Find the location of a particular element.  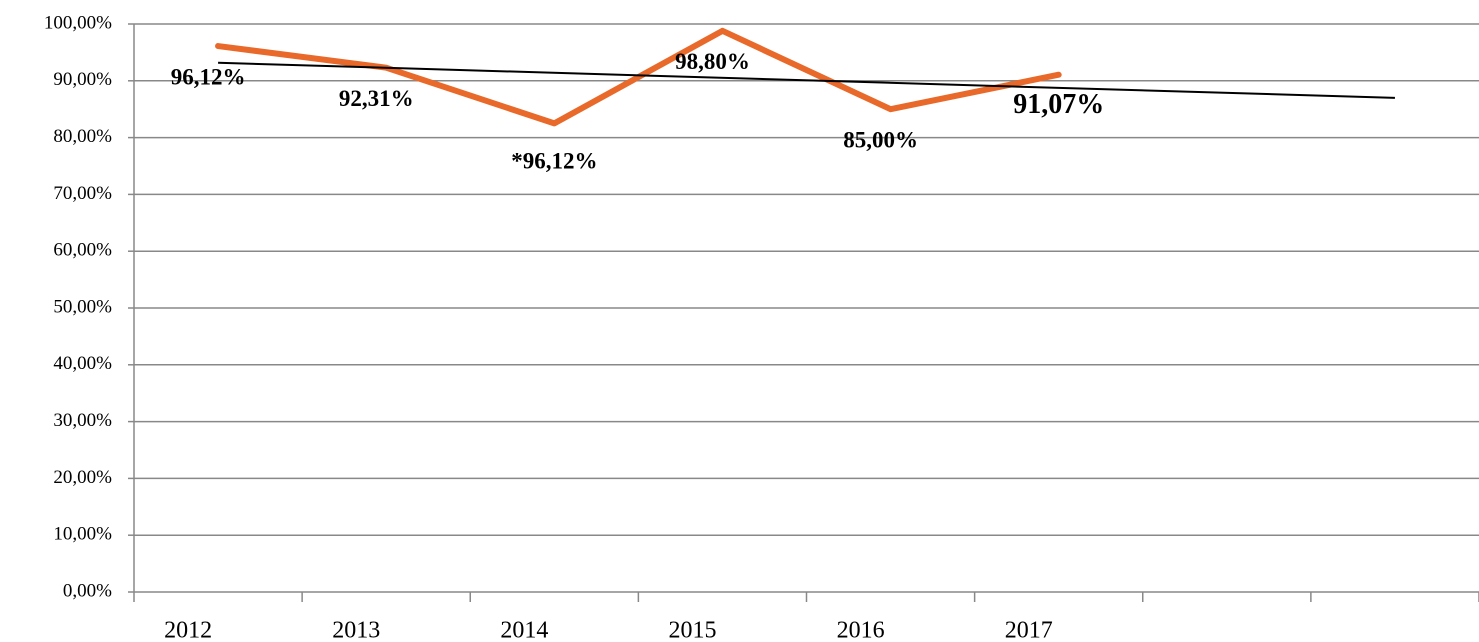

data-label: 91,07% is located at coordinates (1058, 104).